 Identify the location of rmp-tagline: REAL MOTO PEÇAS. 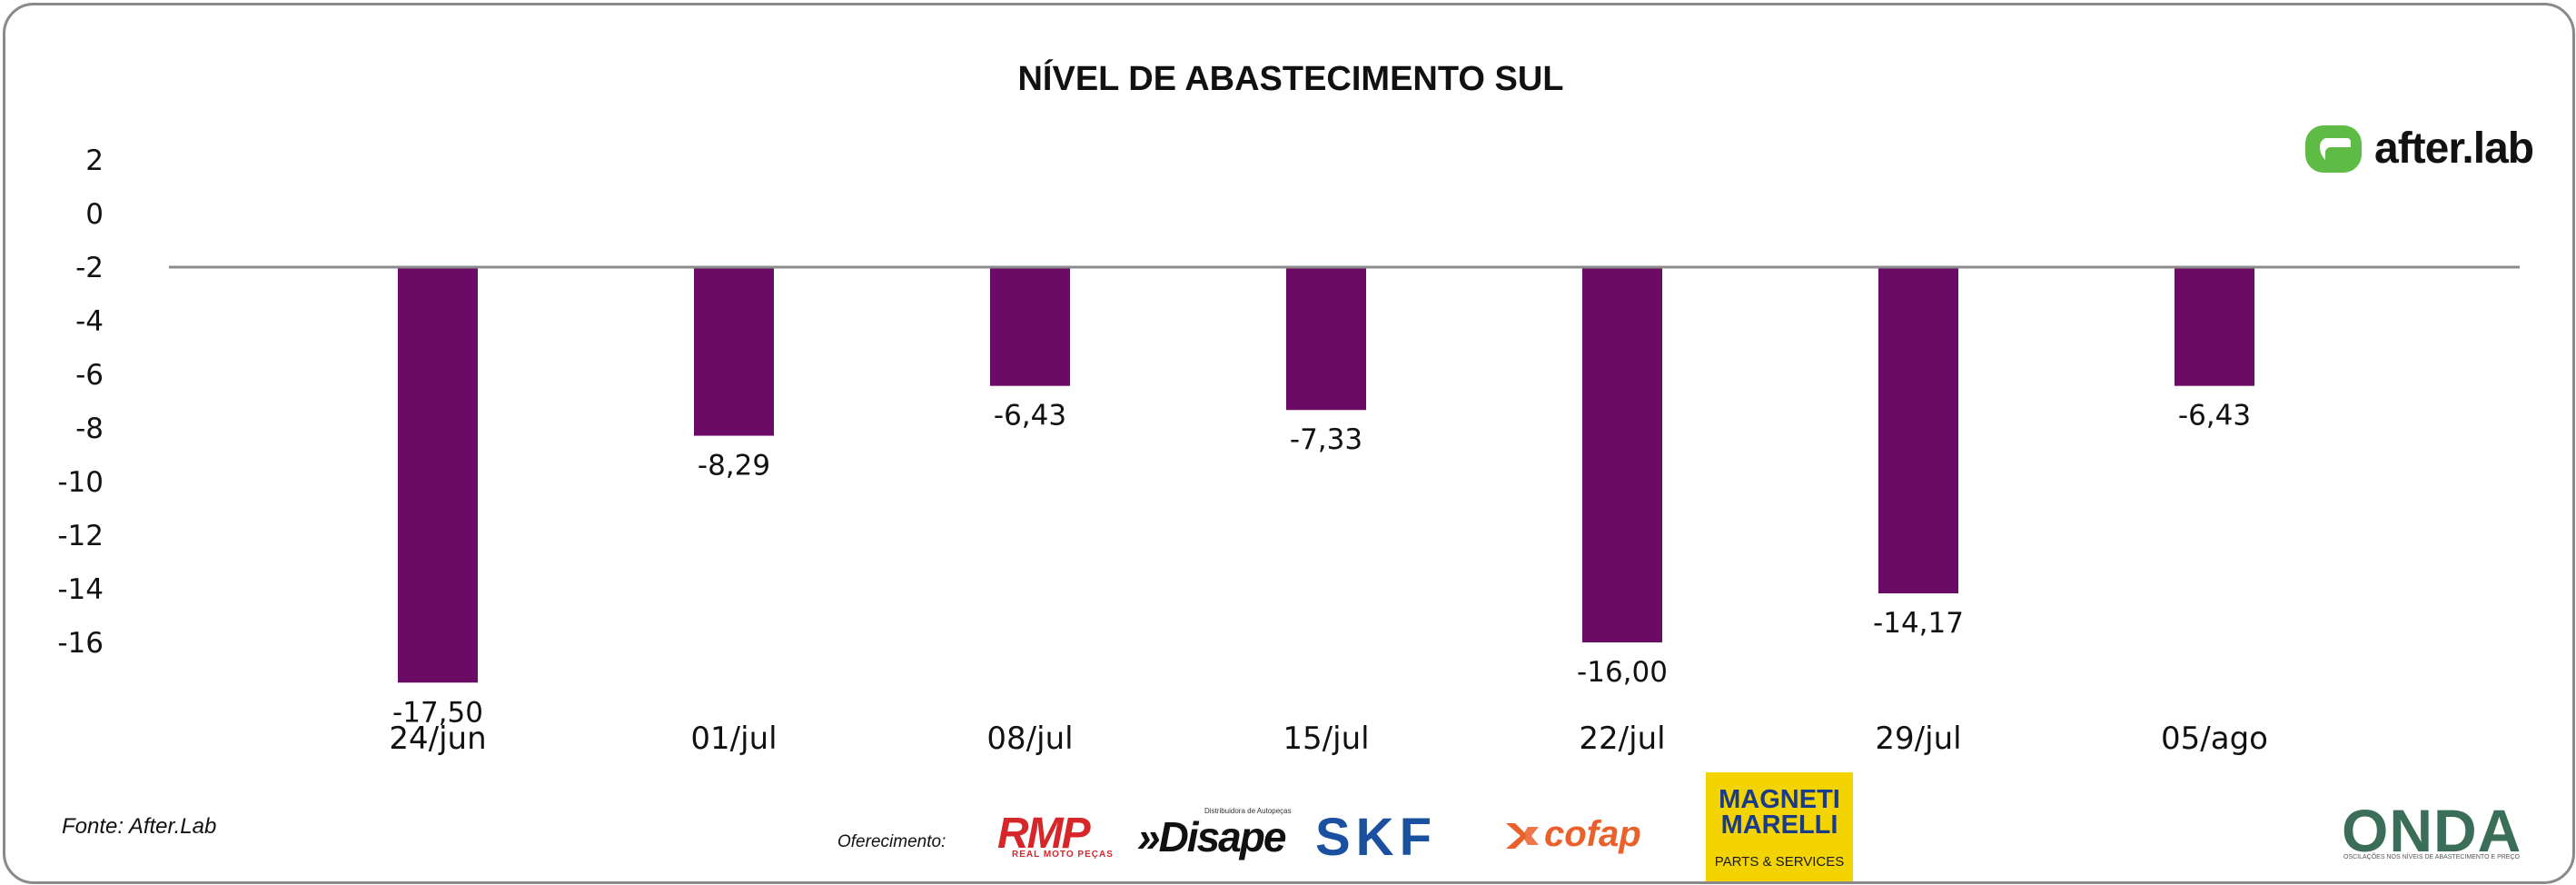
(1063, 855).